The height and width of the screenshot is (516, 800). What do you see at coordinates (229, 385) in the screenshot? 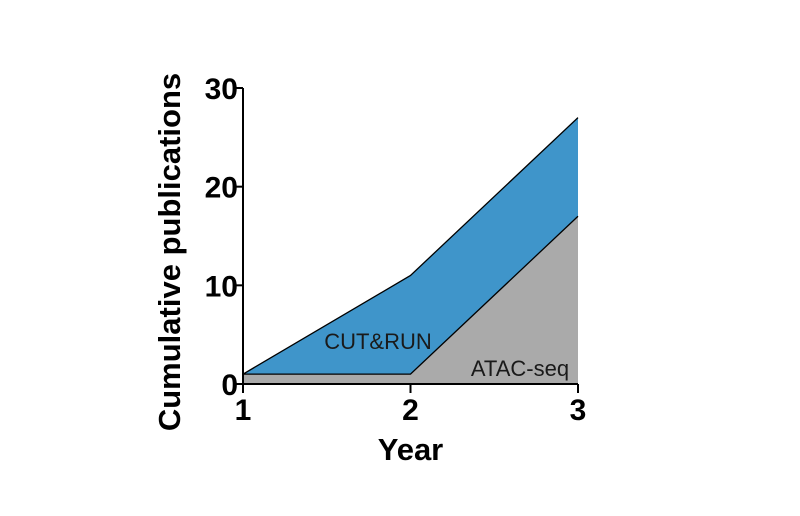
I see `y-tick-label: 0` at bounding box center [229, 385].